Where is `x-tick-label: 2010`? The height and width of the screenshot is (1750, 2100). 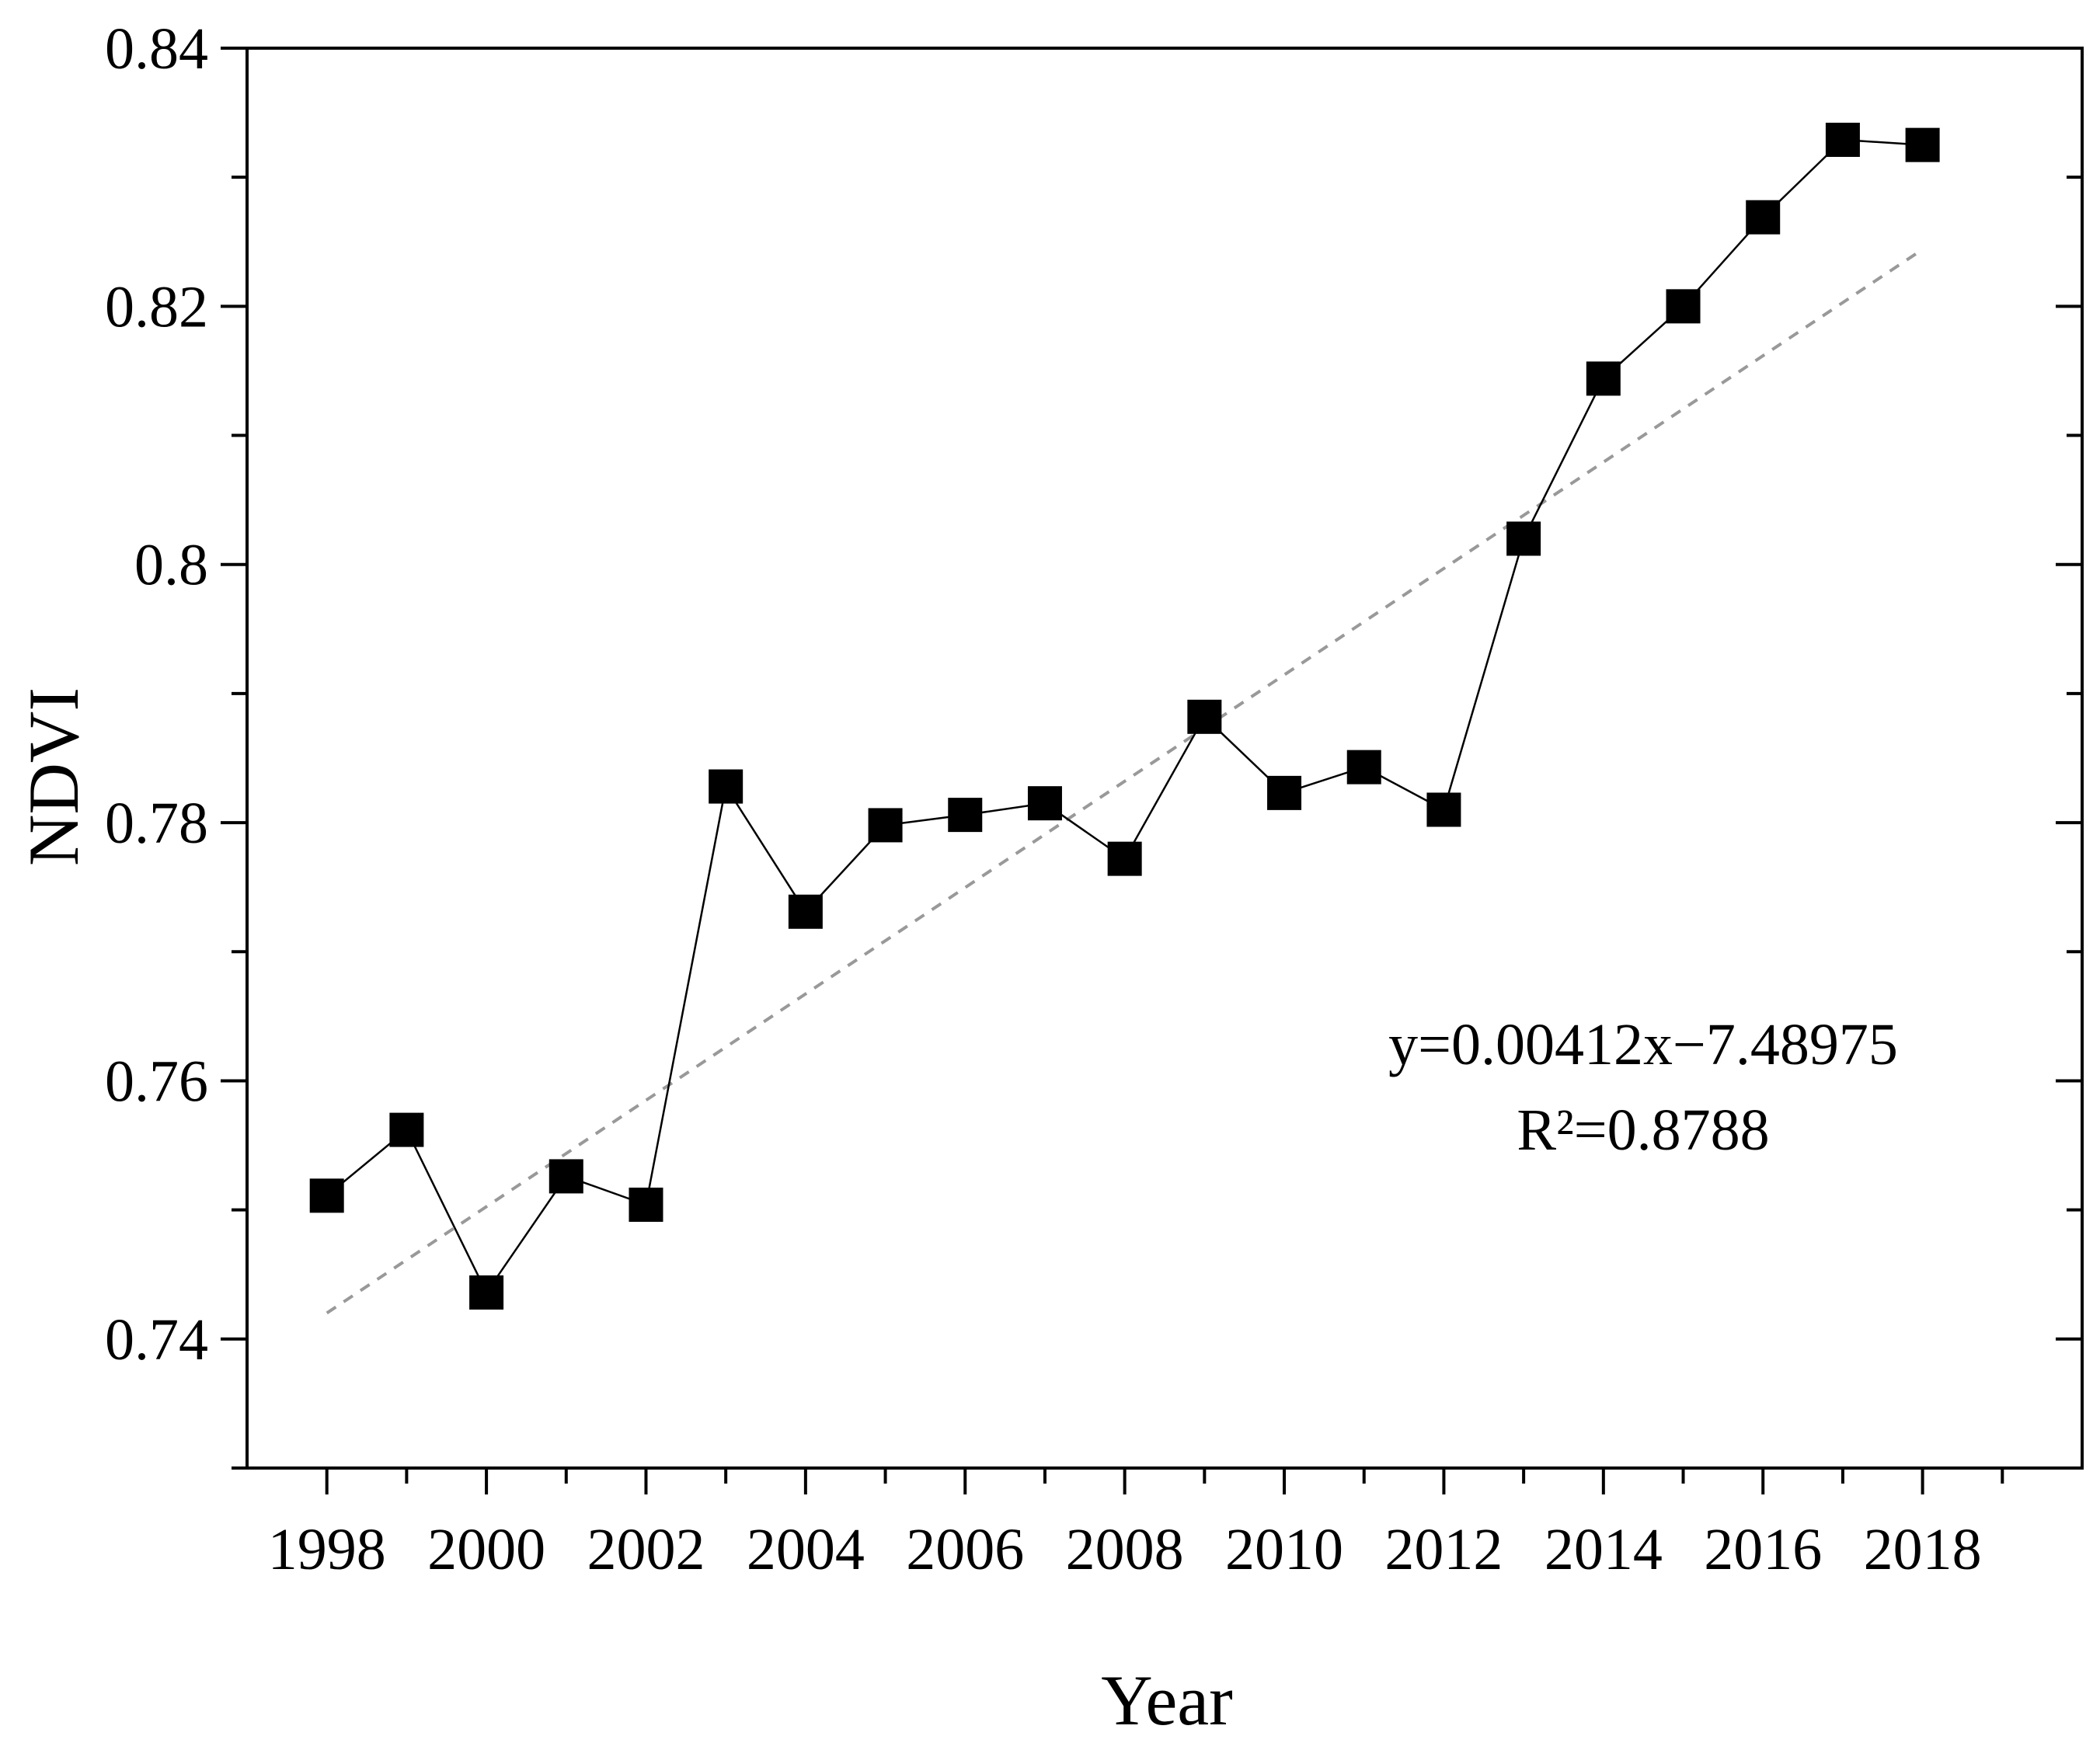
x-tick-label: 2010 is located at coordinates (1284, 1549).